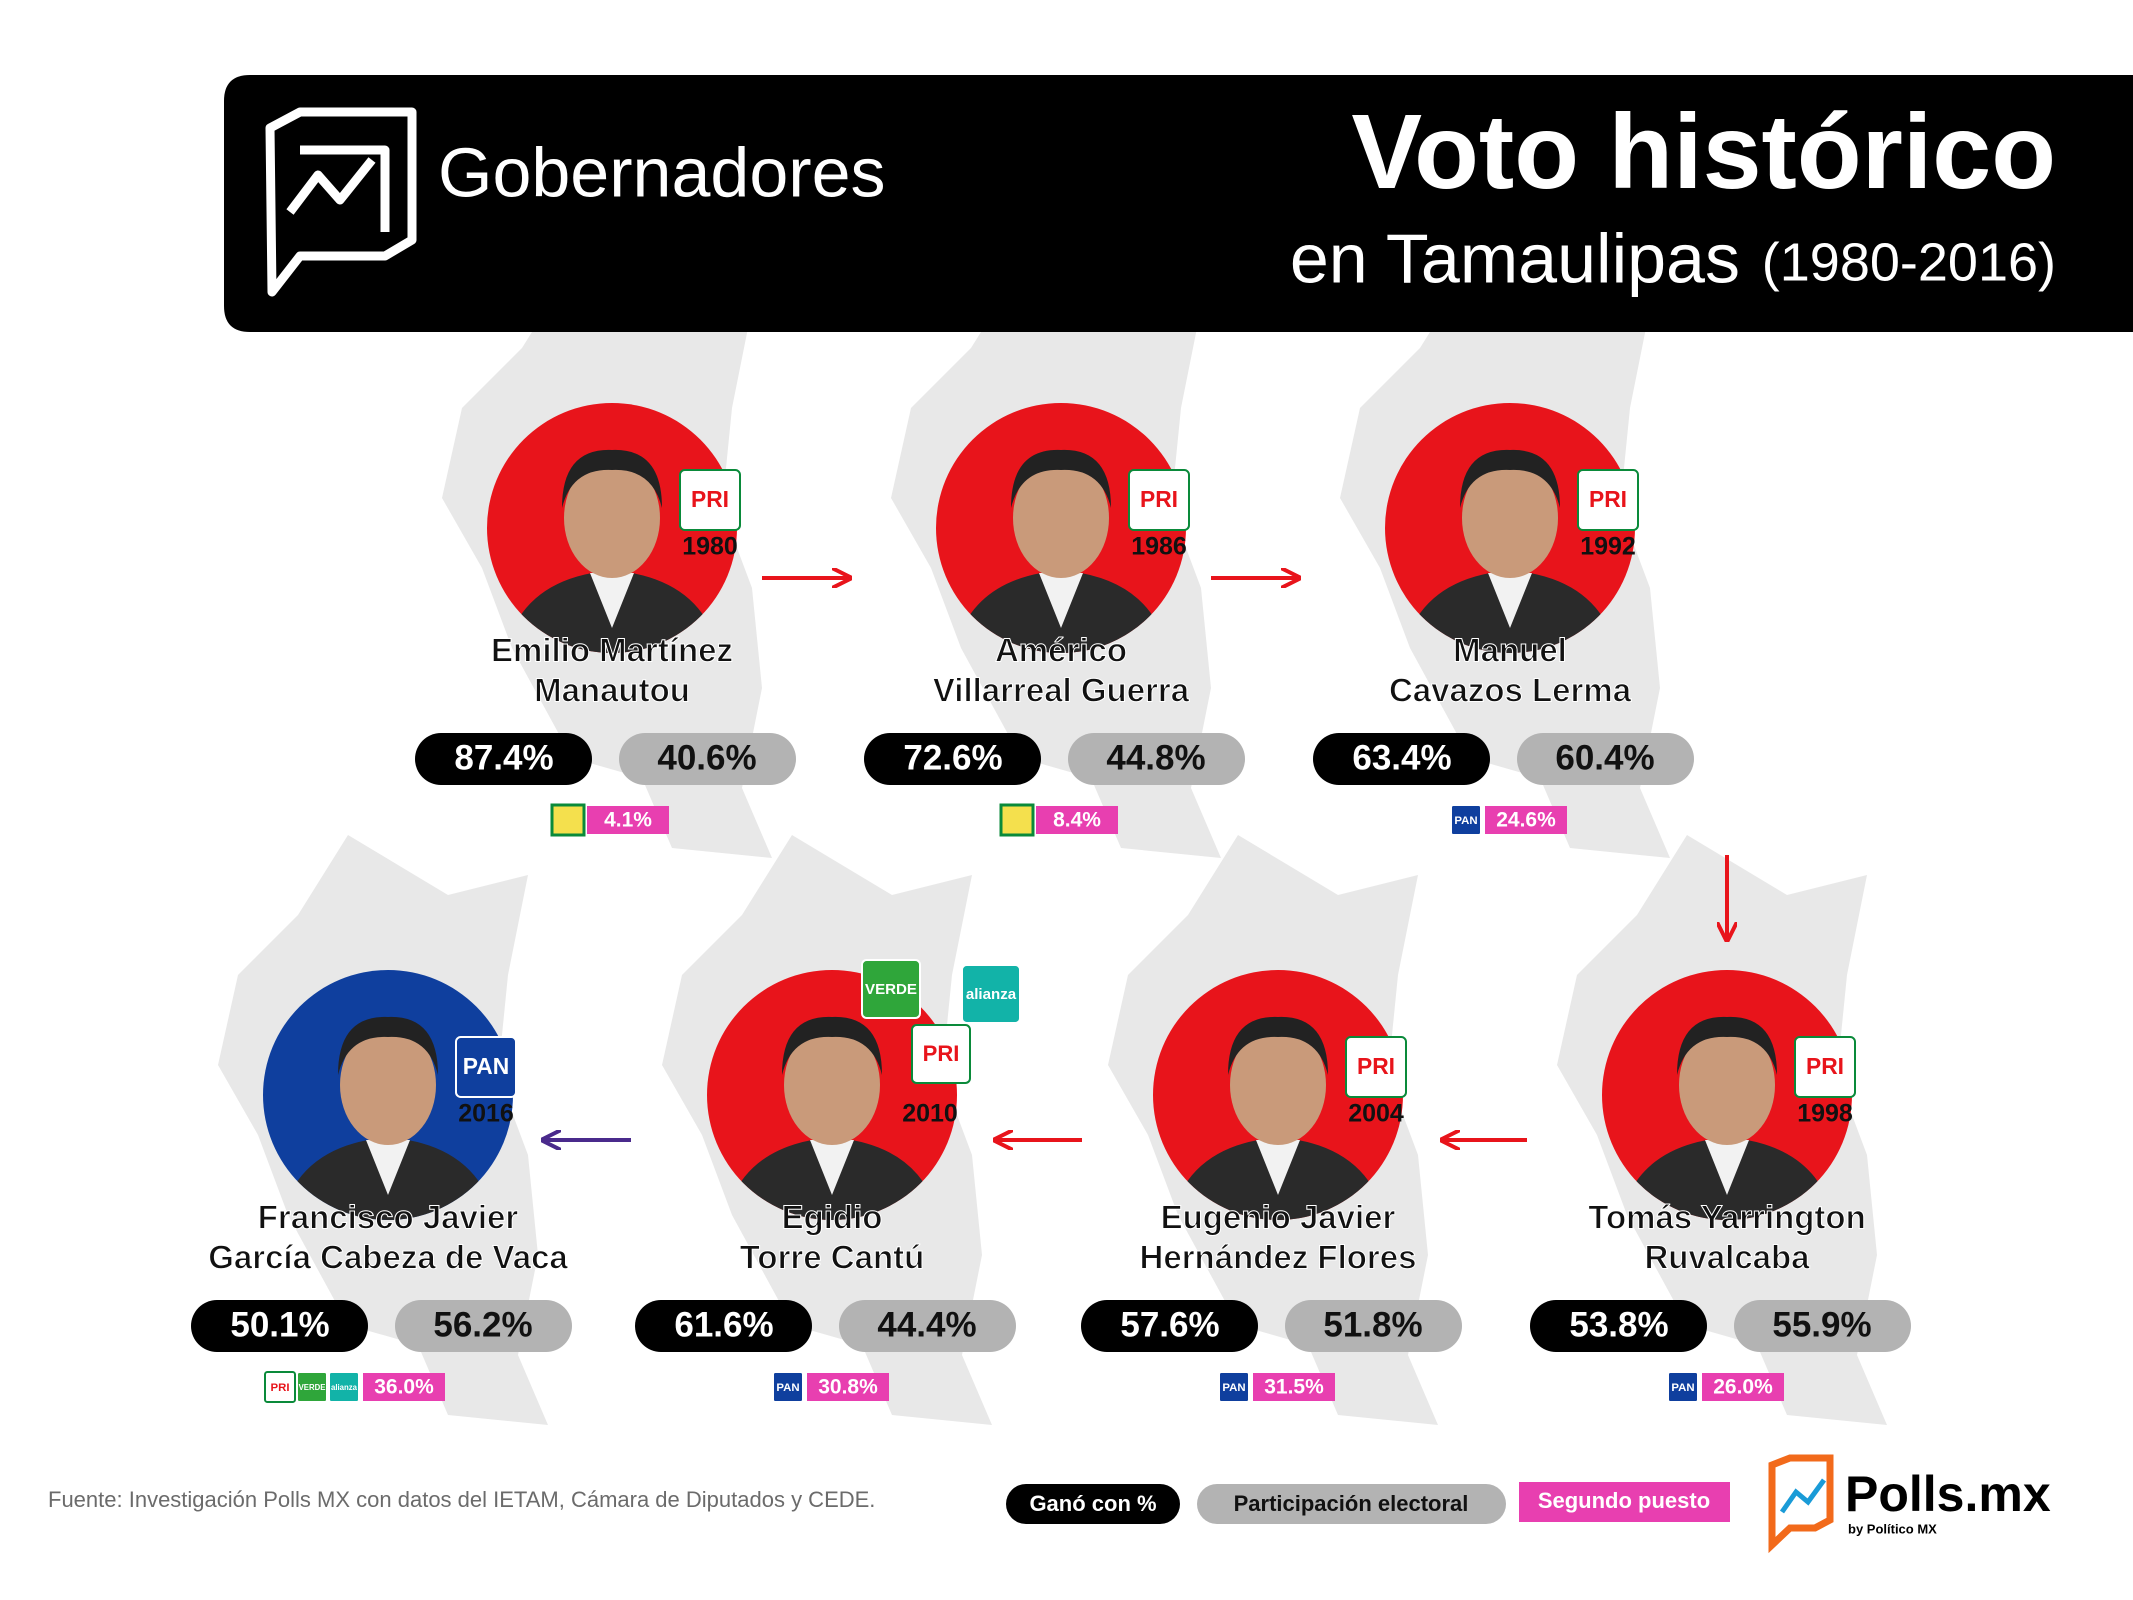  Describe the element at coordinates (612, 650) in the screenshot. I see `governor-name: Emilio Martínez` at that location.